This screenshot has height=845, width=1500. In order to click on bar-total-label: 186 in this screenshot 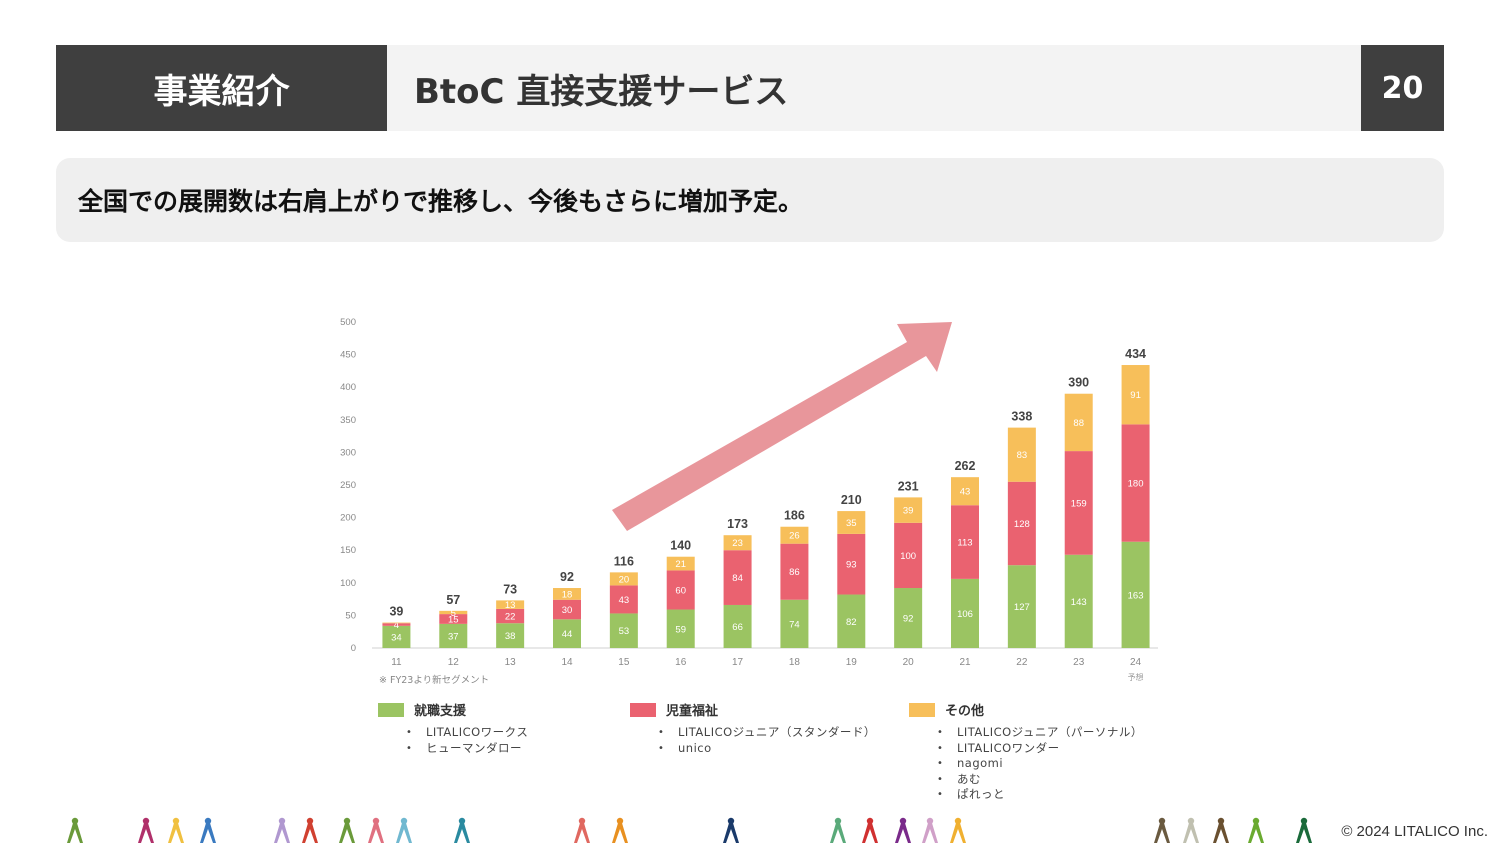, I will do `click(794, 516)`.